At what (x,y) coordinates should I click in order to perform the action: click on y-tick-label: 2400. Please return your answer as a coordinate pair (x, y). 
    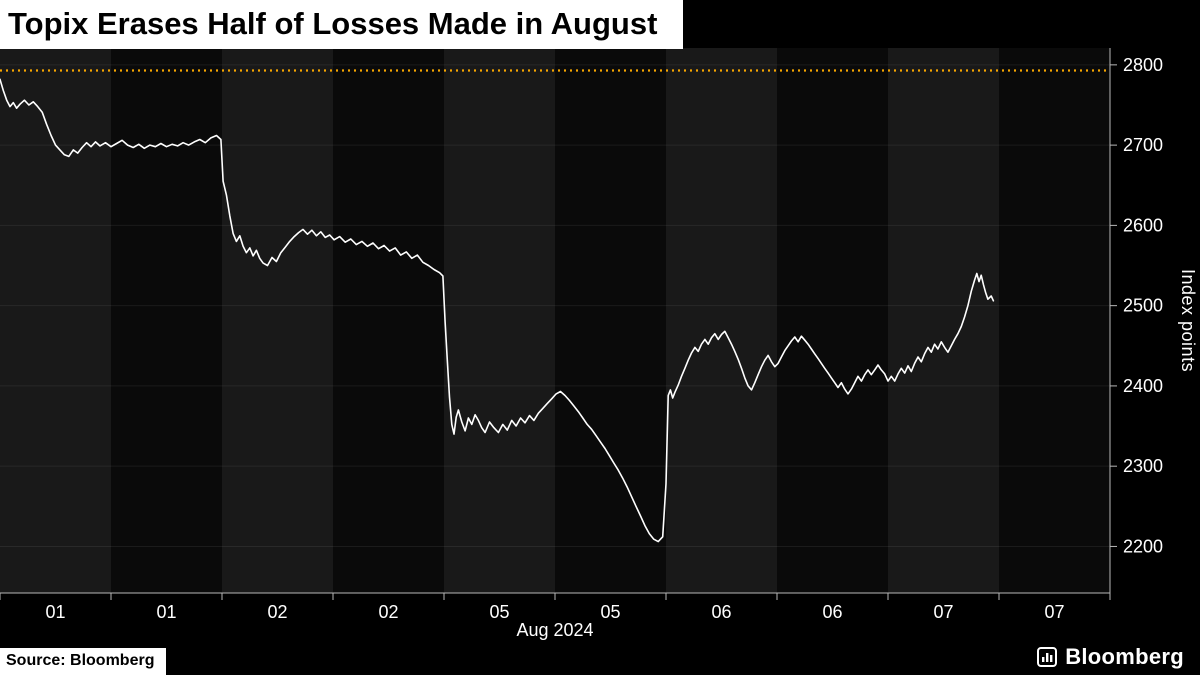
    Looking at the image, I should click on (1143, 386).